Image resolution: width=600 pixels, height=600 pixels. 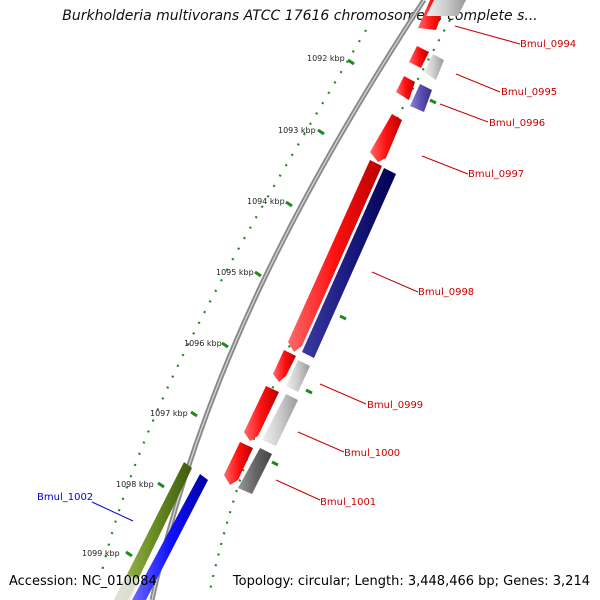 I want to click on kbp-label: 1094 kbp, so click(x=266, y=201).